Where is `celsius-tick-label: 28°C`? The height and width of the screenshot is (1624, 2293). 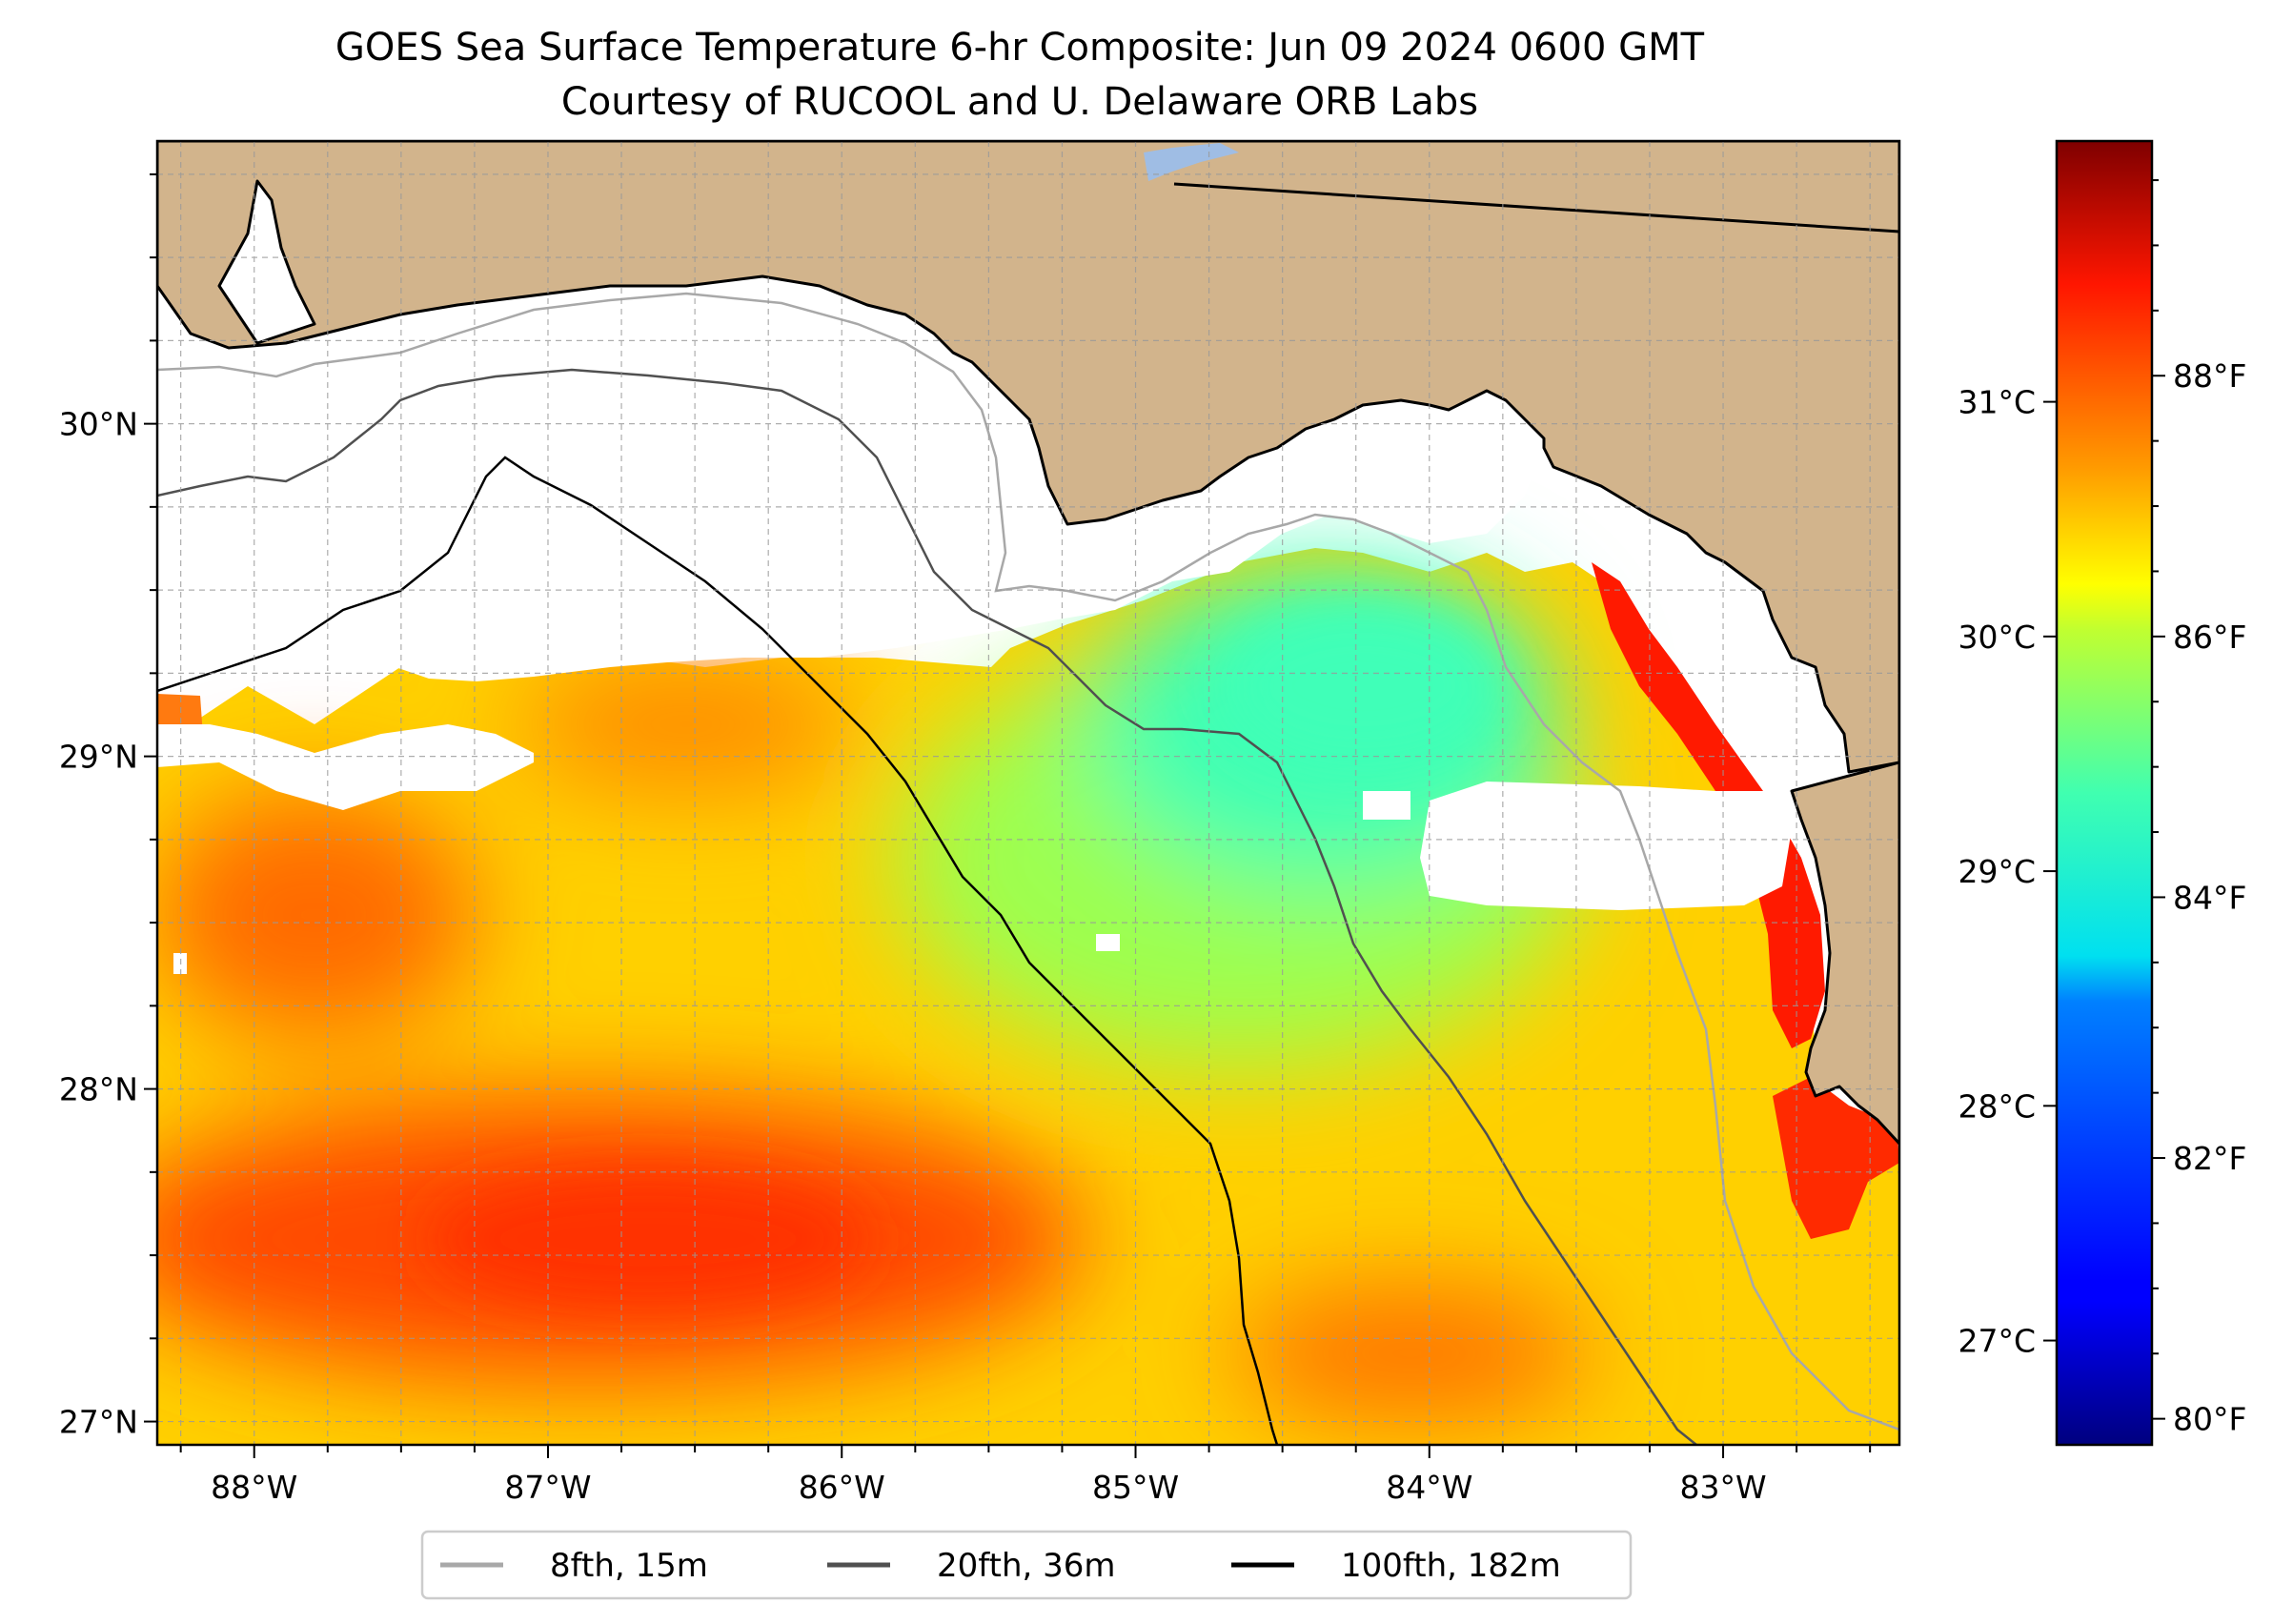 celsius-tick-label: 28°C is located at coordinates (1997, 1106).